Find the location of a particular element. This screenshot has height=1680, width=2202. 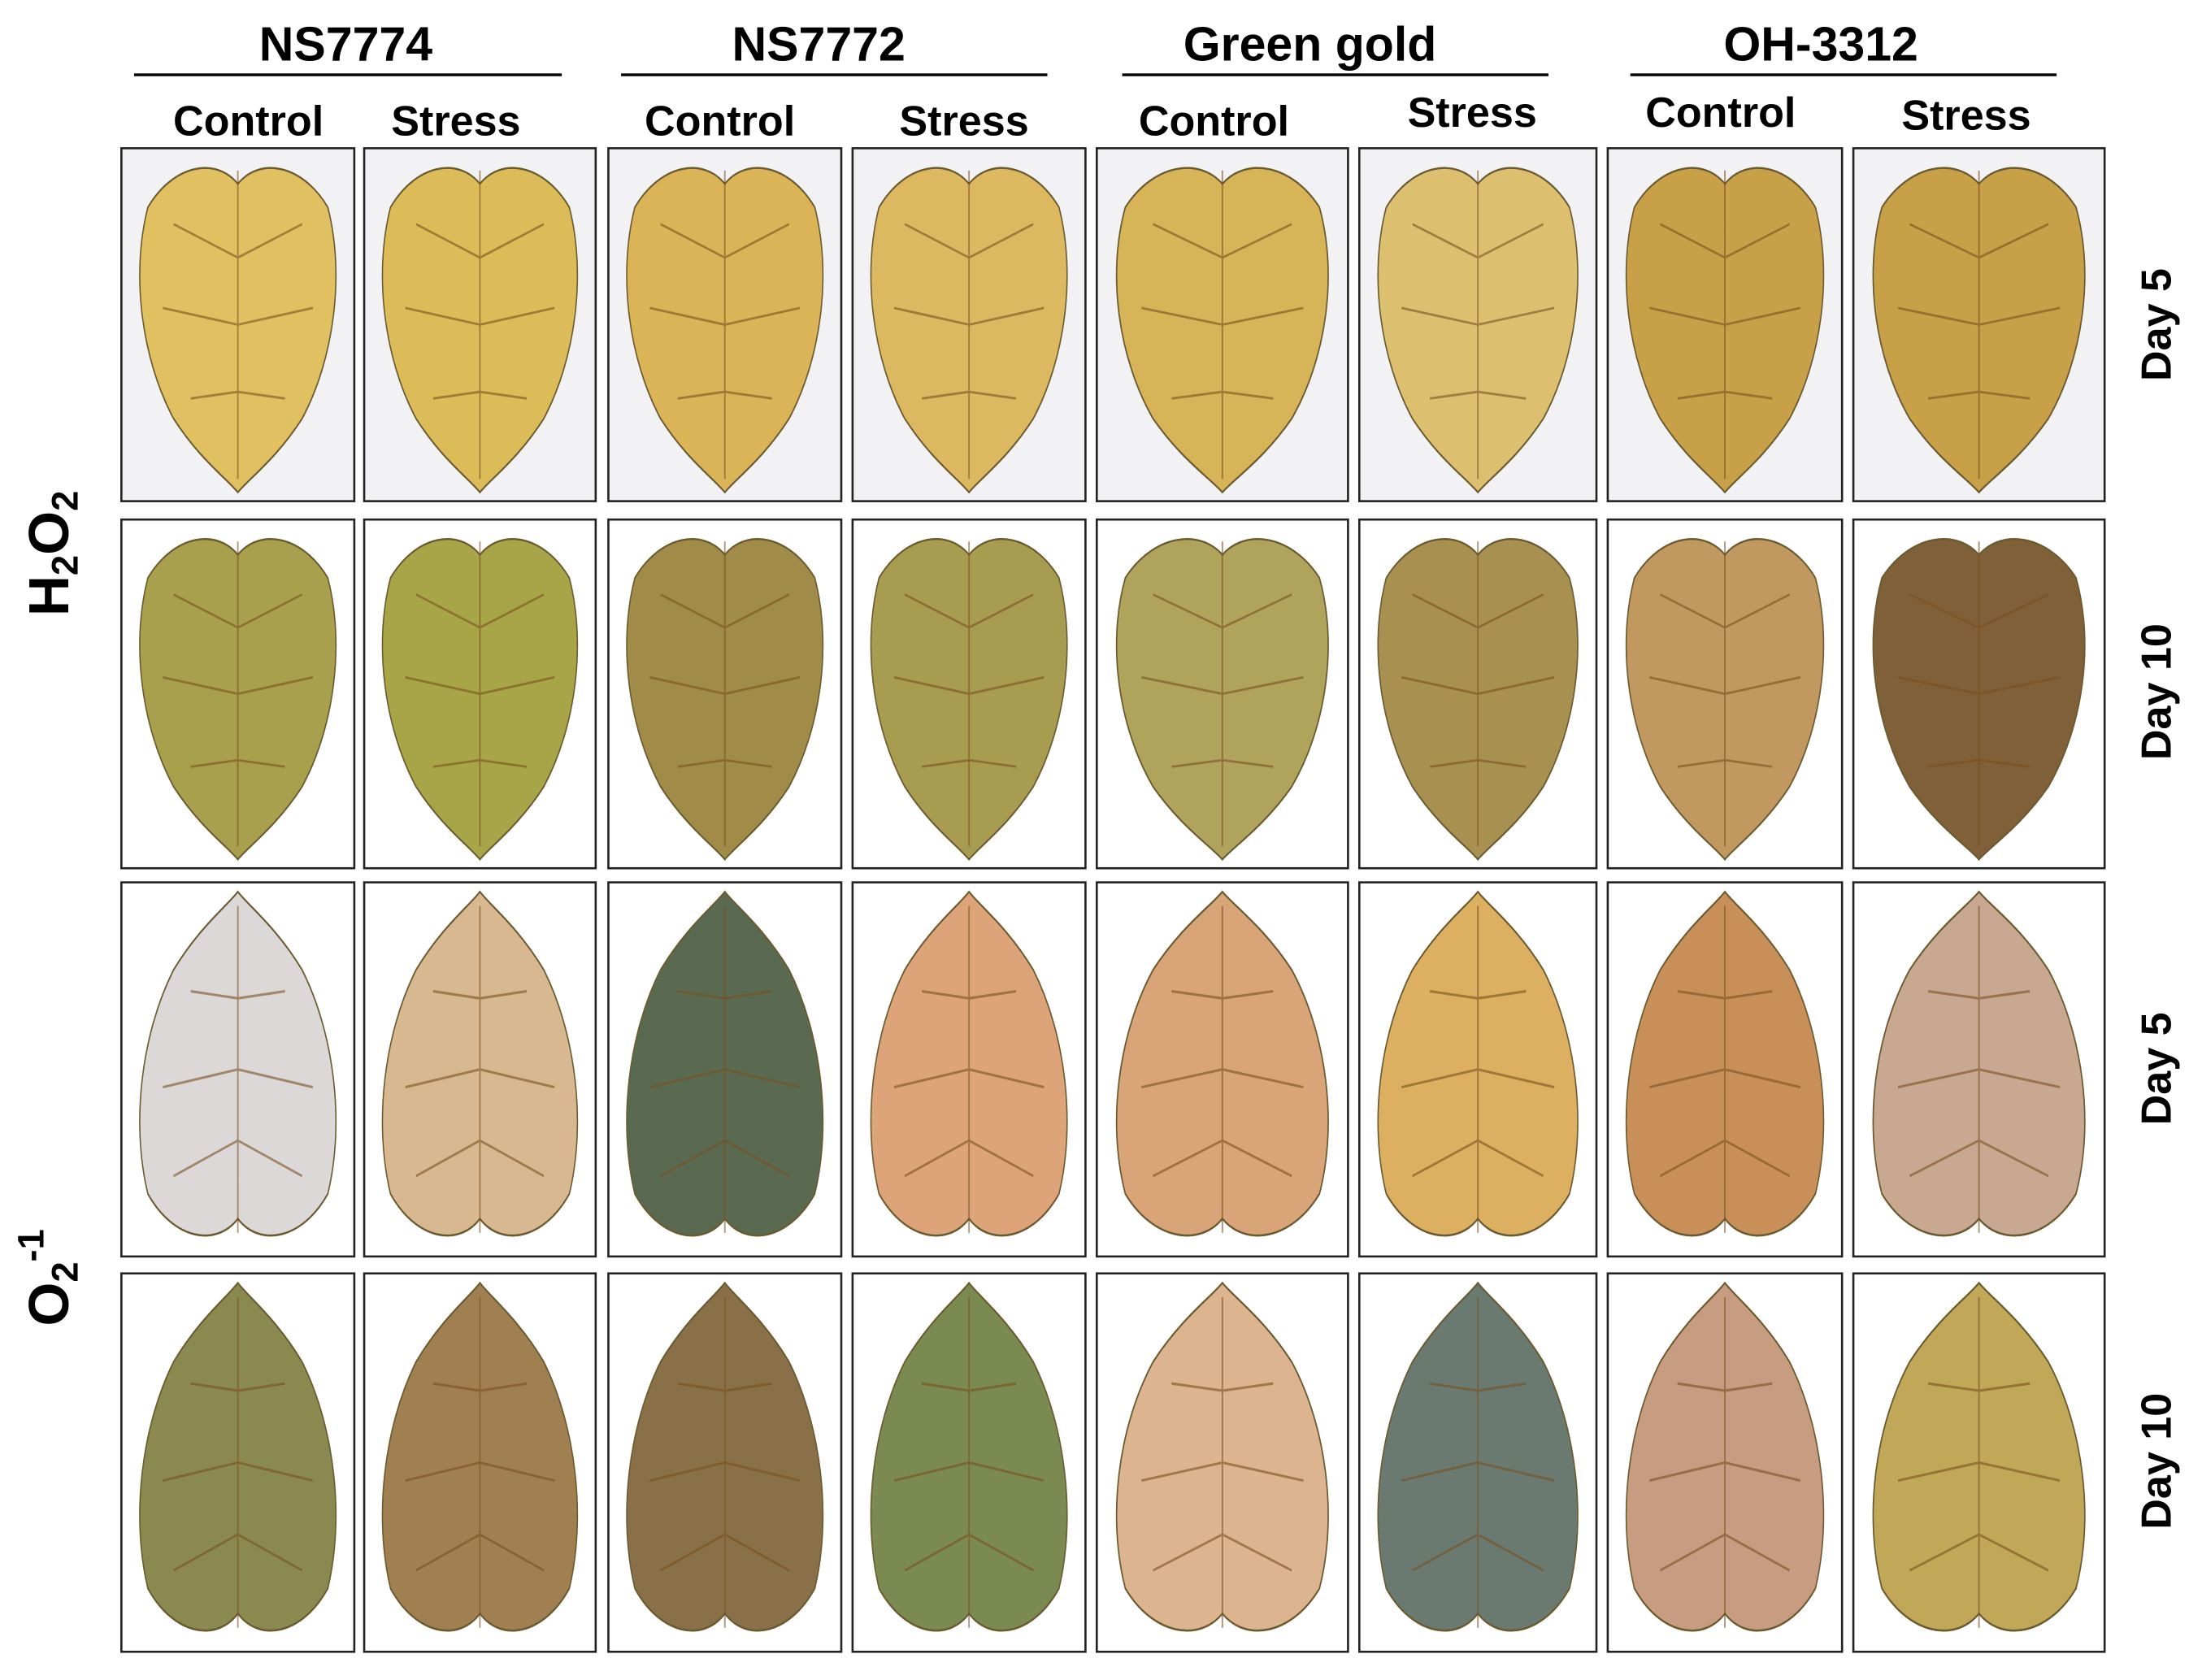

genotype-label: OH-3312 is located at coordinates (1820, 45).